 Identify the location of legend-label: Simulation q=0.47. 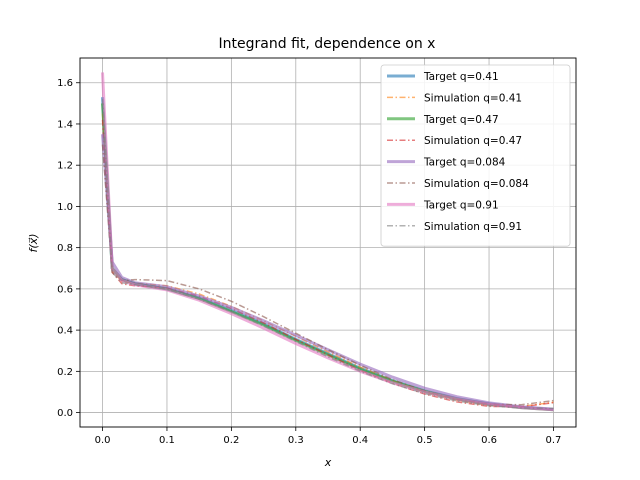
(473, 141).